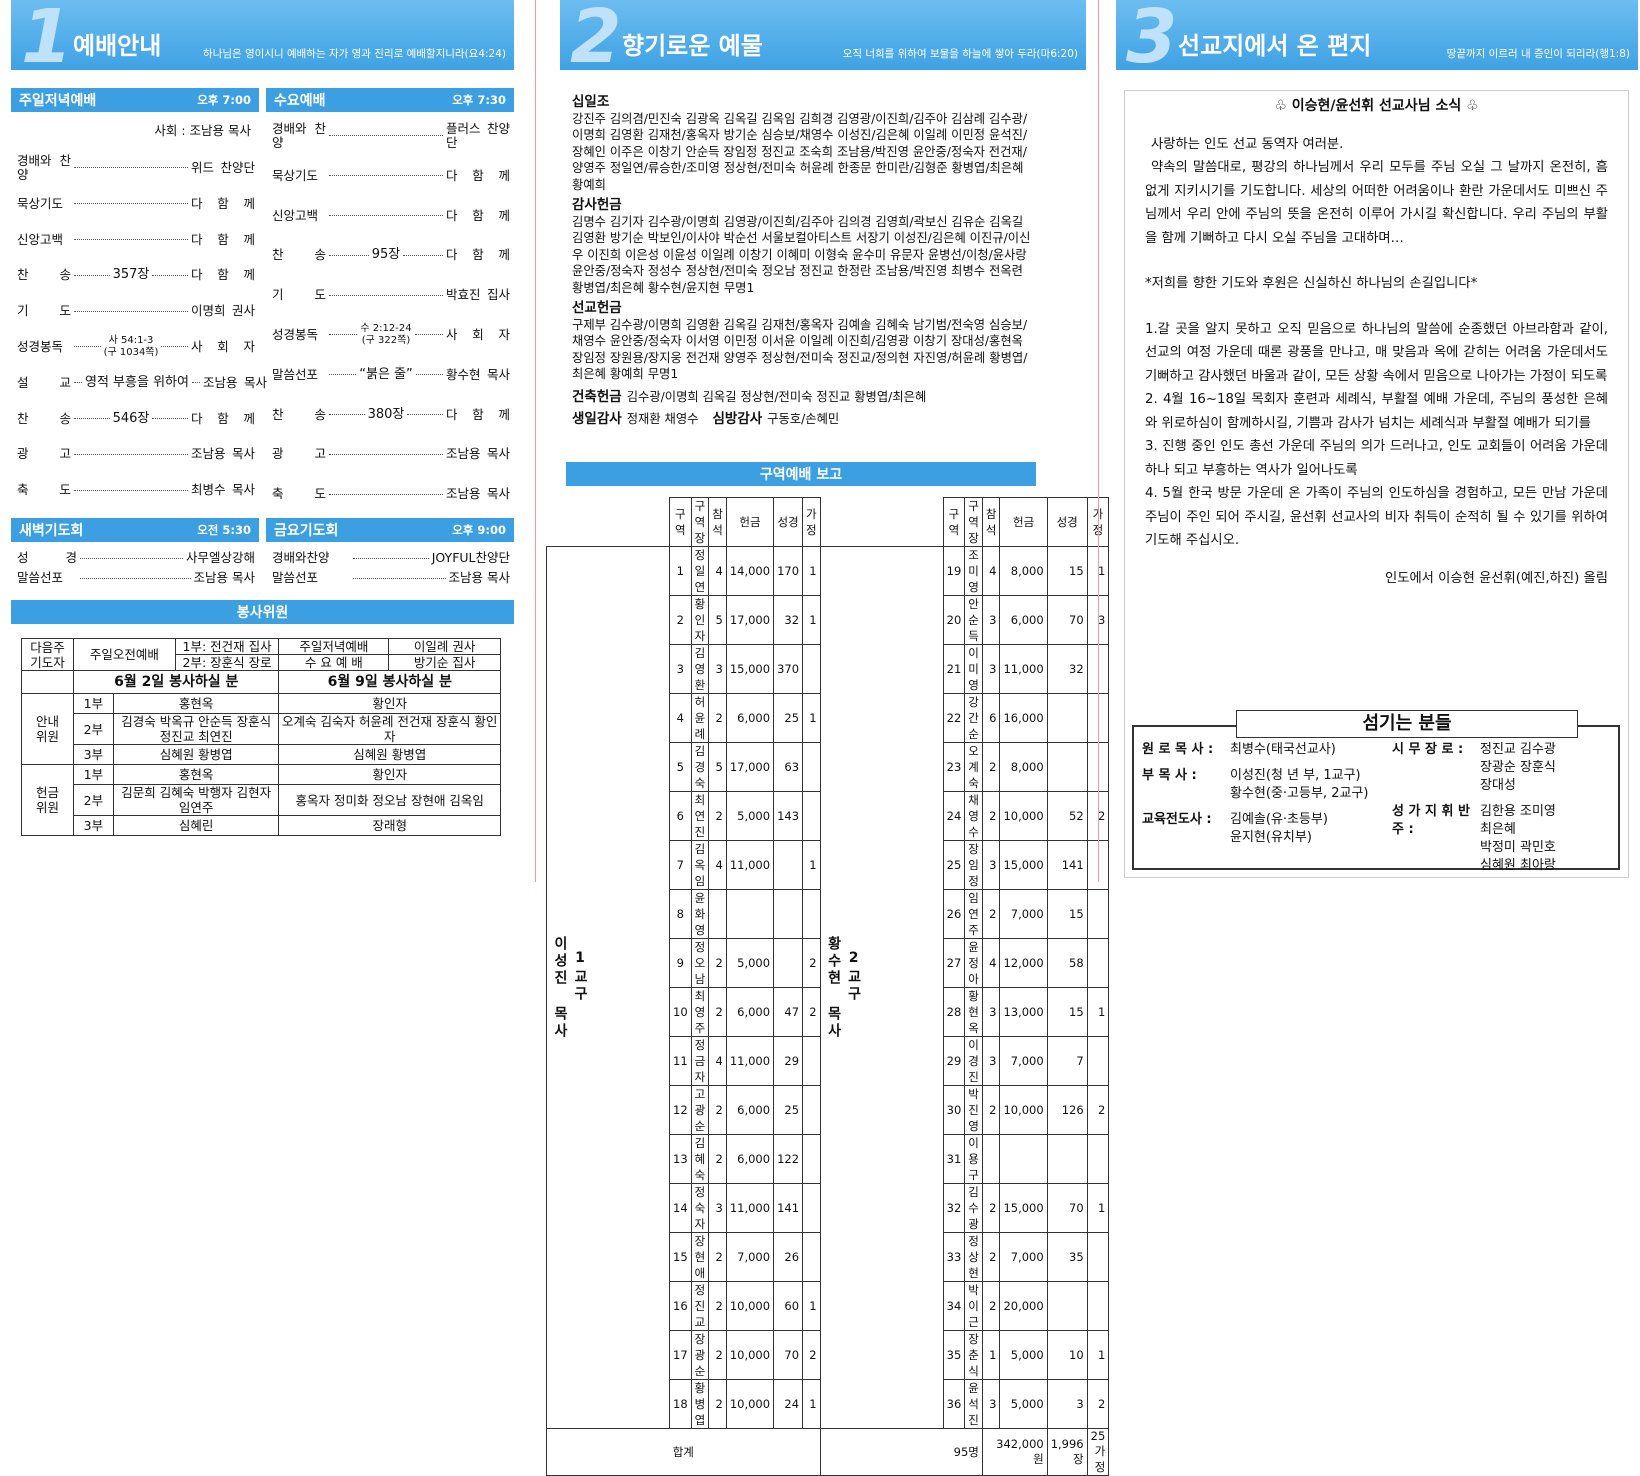 The height and width of the screenshot is (1476, 1640). I want to click on order-row: 광 고 조남용 목사, so click(136, 455).